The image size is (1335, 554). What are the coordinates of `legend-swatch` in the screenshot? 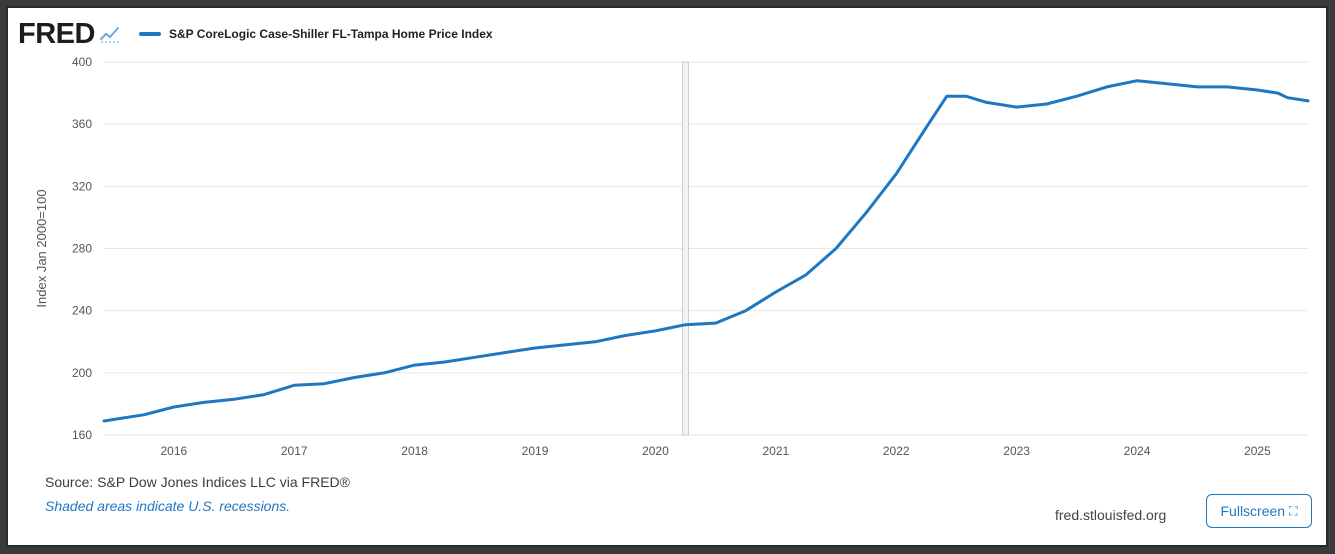 It's located at (149, 34).